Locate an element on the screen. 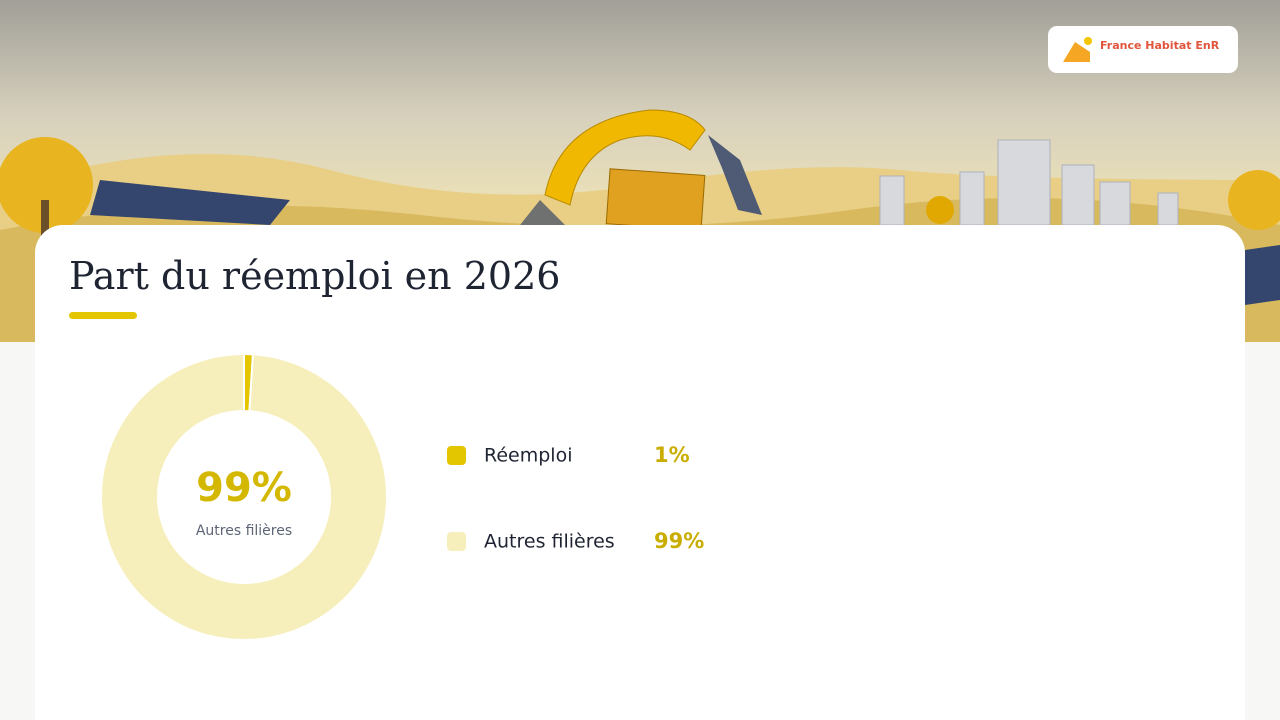  legend-value: 99% is located at coordinates (679, 541).